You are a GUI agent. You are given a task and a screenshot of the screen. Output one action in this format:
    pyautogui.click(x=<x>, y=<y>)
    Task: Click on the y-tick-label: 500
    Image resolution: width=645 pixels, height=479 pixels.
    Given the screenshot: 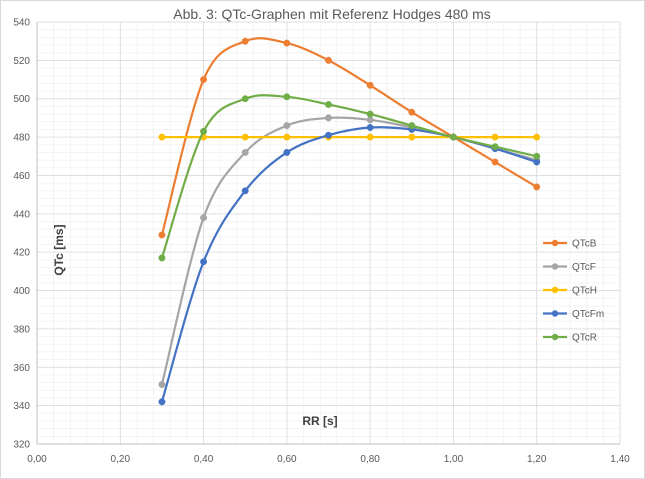 What is the action you would take?
    pyautogui.click(x=21, y=99)
    